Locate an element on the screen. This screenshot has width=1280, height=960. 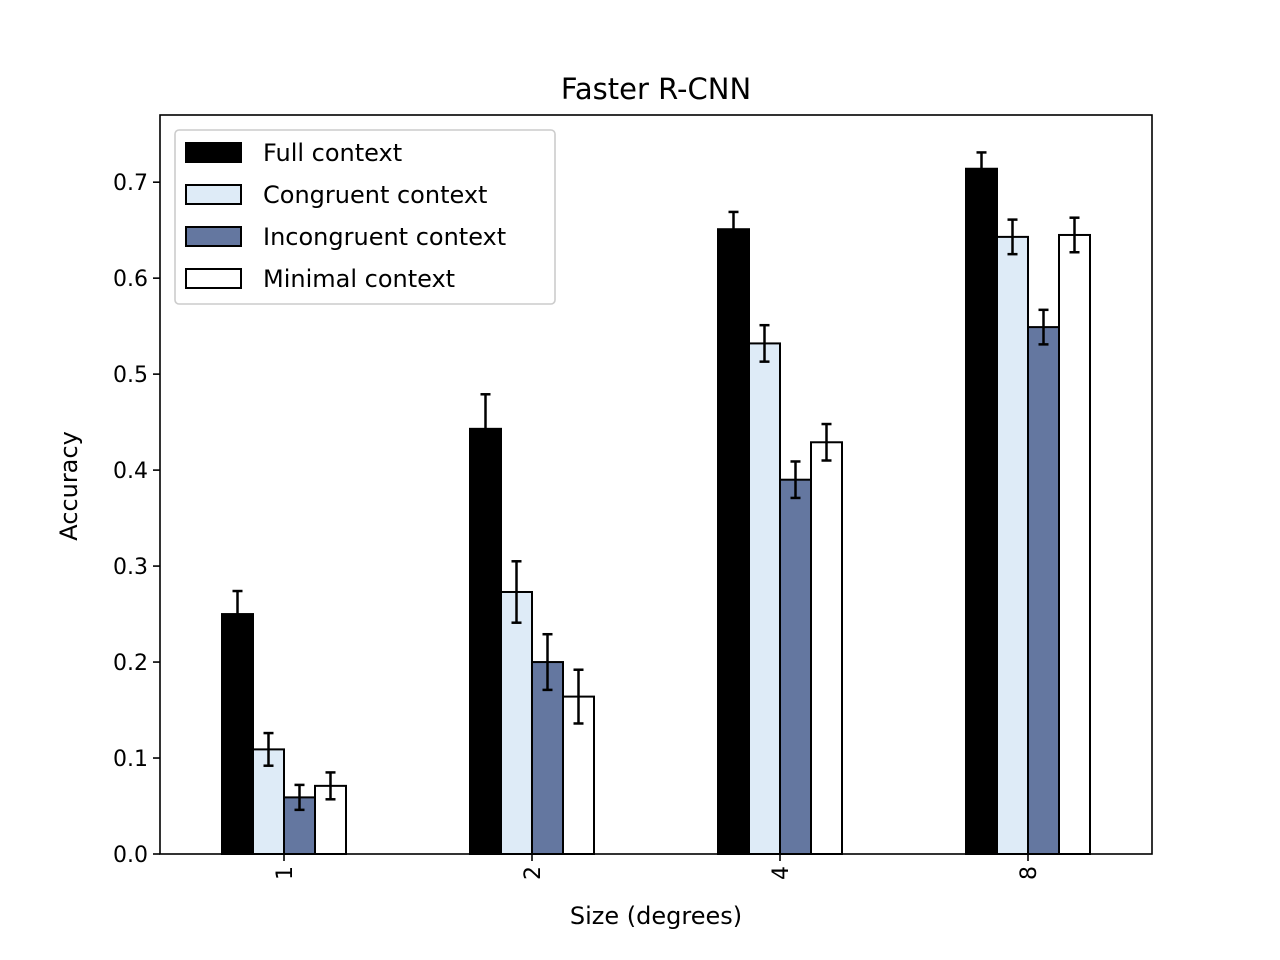
x-tick-label-8: 8 is located at coordinates (1029, 873).